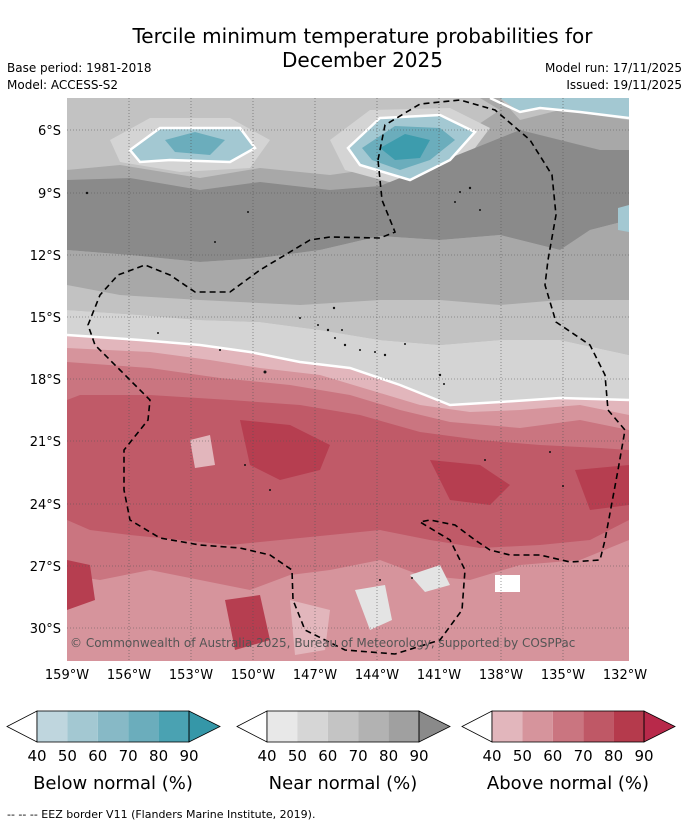 The width and height of the screenshot is (690, 827). I want to click on cb2-tick-50: 50, so click(522, 756).